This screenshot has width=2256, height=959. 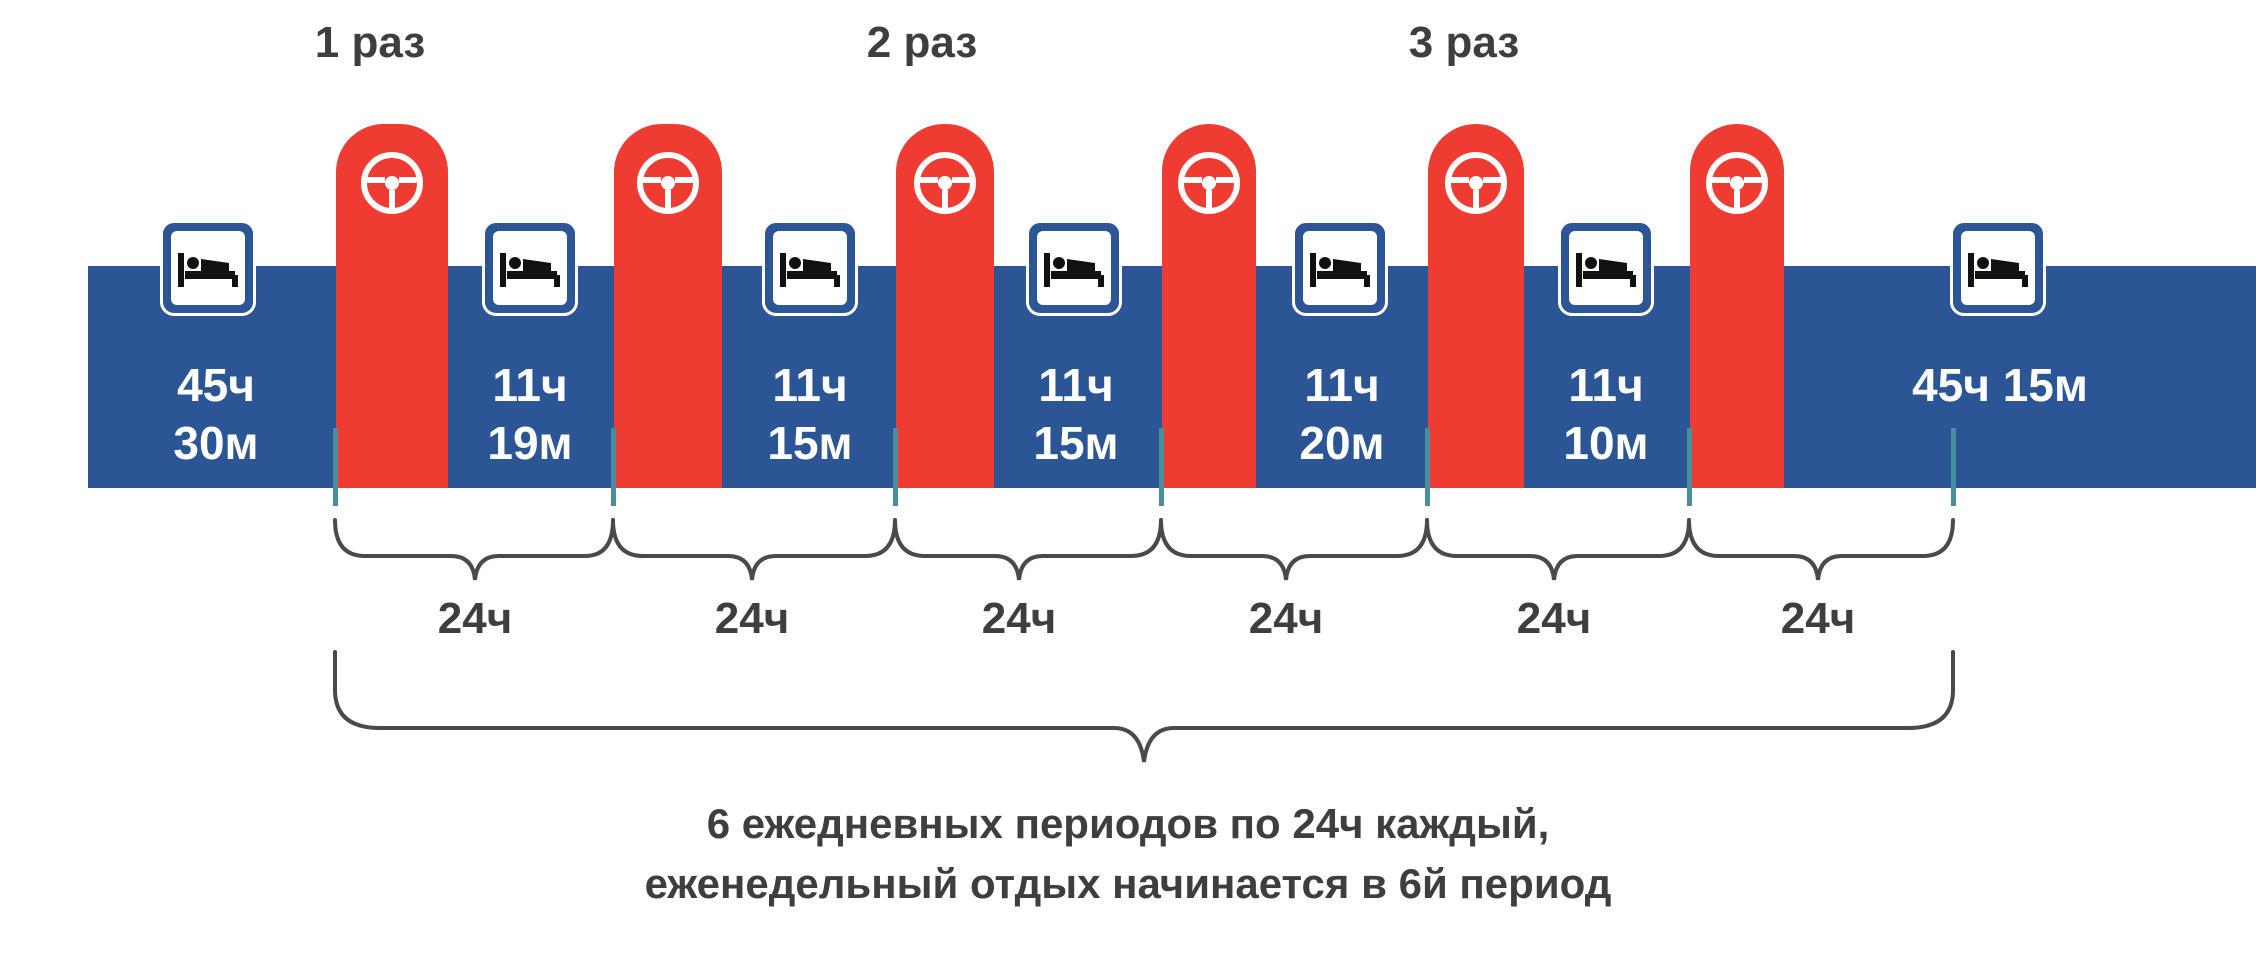 What do you see at coordinates (1076, 414) in the screenshot?
I see `rest-duration-4: 11ч 15м` at bounding box center [1076, 414].